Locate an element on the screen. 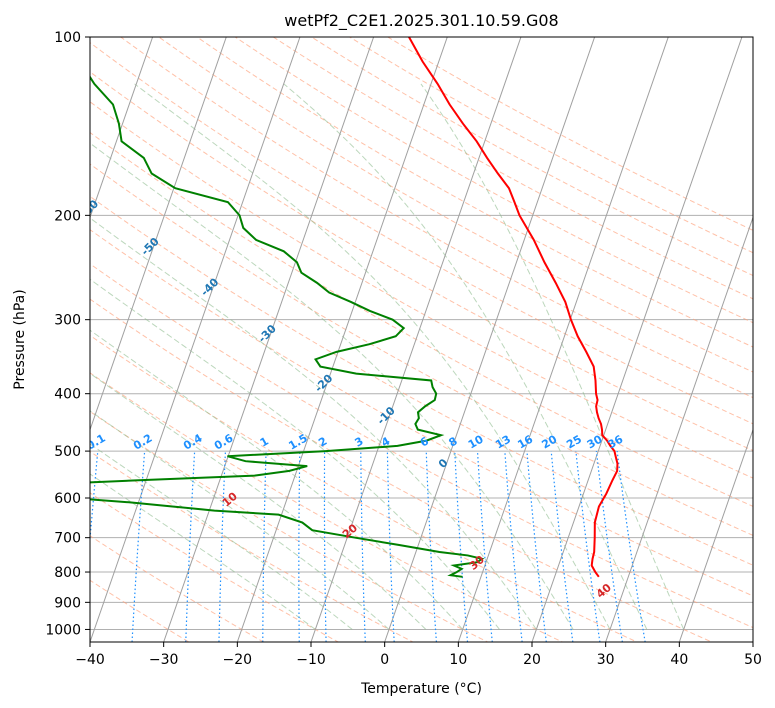 This screenshot has width=775, height=708. x-axis-title: Temperature (°C) is located at coordinates (421, 689).